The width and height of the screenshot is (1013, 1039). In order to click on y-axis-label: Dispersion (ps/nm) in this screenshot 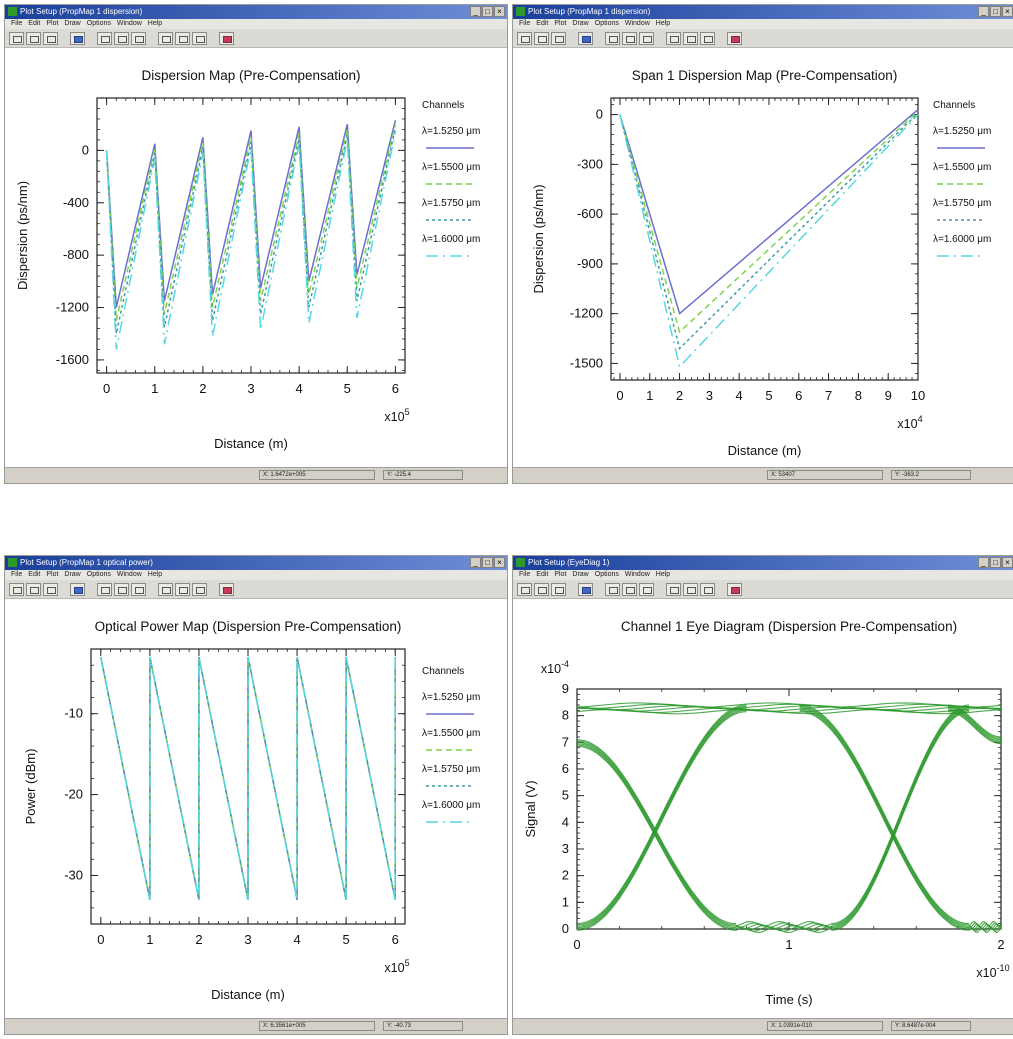, I will do `click(538, 238)`.